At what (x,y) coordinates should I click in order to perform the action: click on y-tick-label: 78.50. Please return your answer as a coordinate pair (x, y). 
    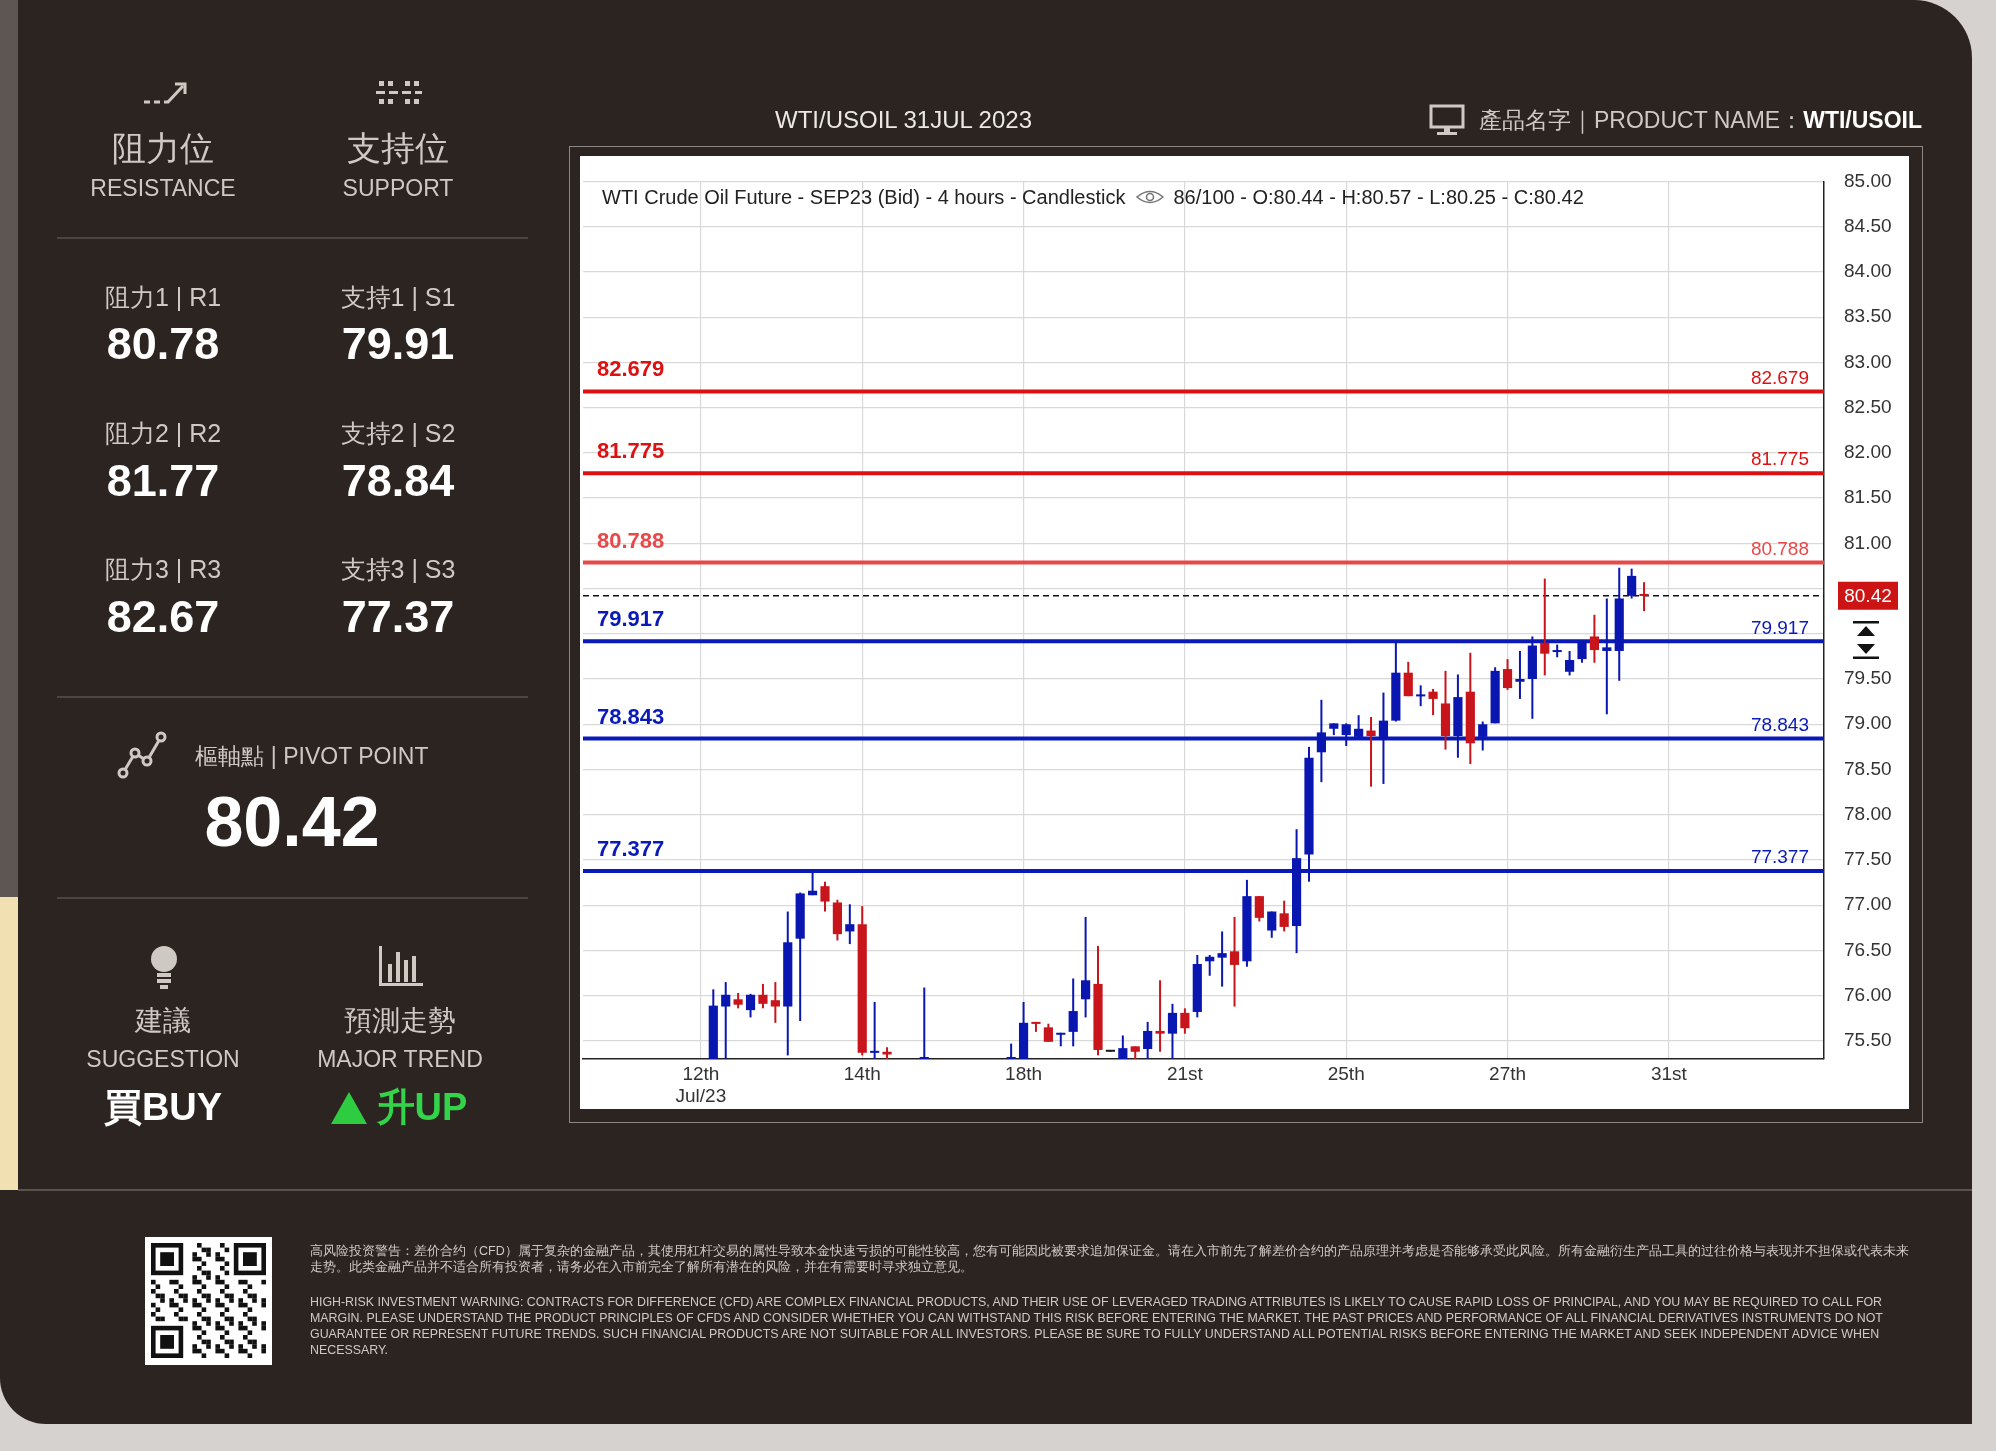
    Looking at the image, I should click on (1868, 768).